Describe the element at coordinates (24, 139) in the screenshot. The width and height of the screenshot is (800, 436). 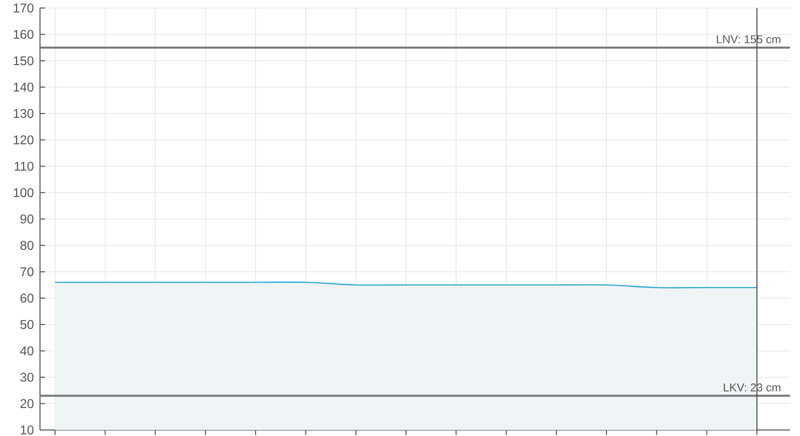
I see `y-tick-label: 120` at that location.